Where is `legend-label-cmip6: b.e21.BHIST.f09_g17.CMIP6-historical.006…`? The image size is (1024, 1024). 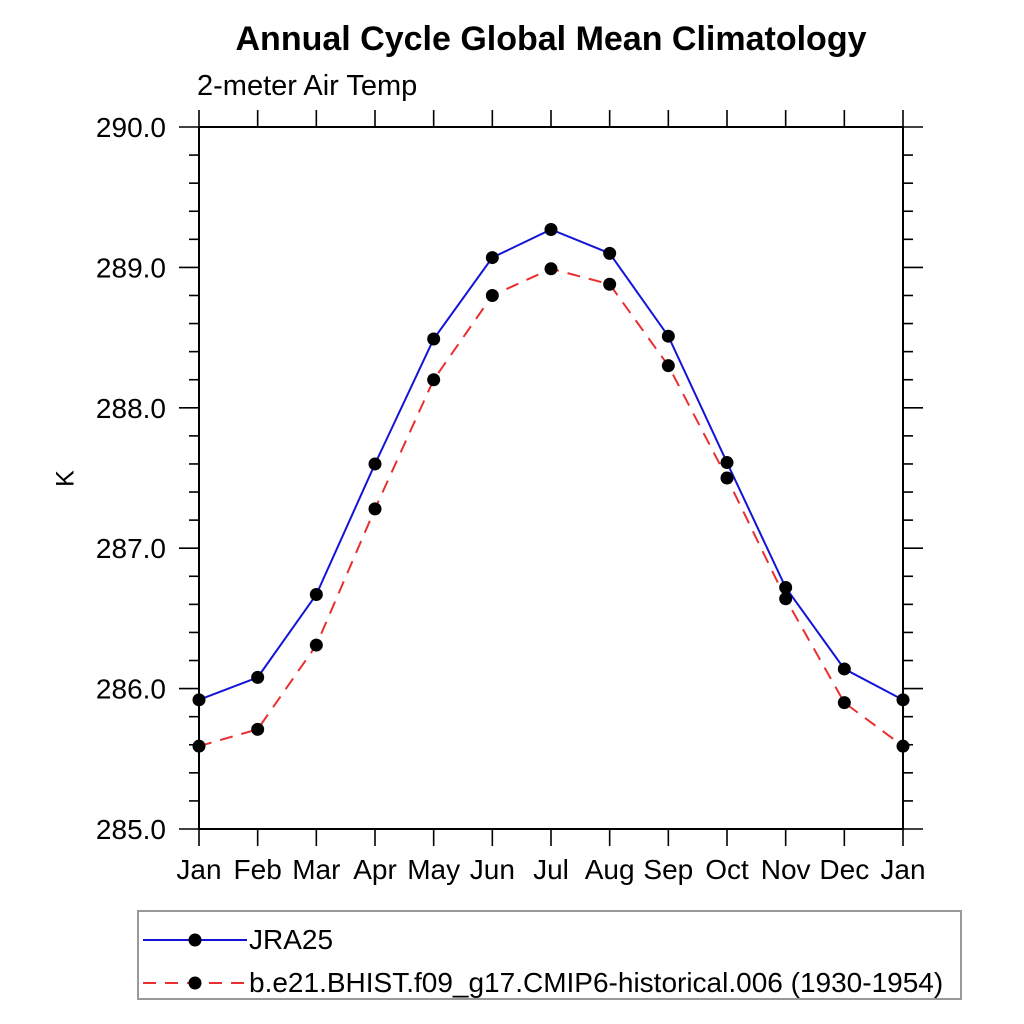 legend-label-cmip6: b.e21.BHIST.f09_g17.CMIP6-historical.006… is located at coordinates (596, 982).